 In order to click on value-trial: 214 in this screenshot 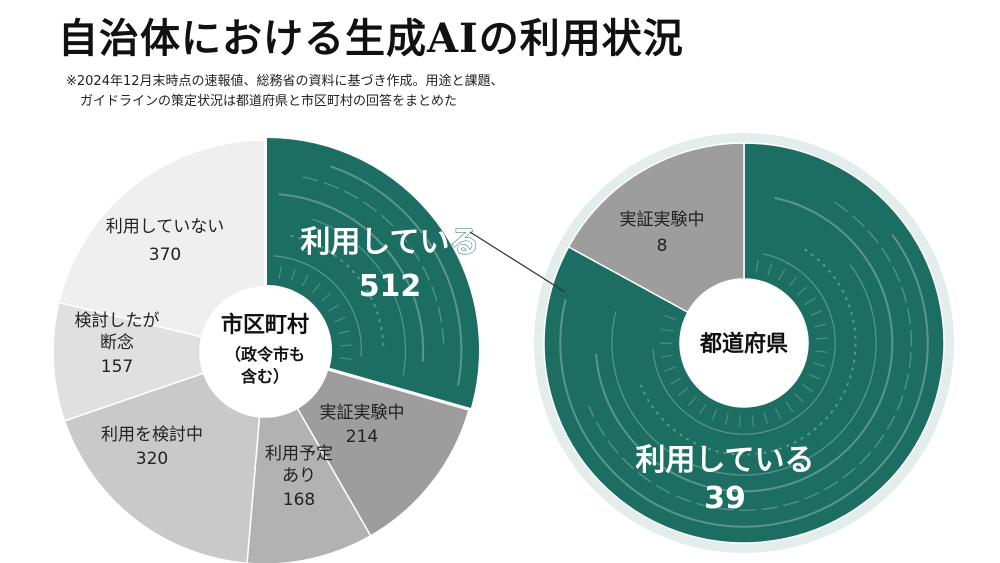, I will do `click(362, 437)`.